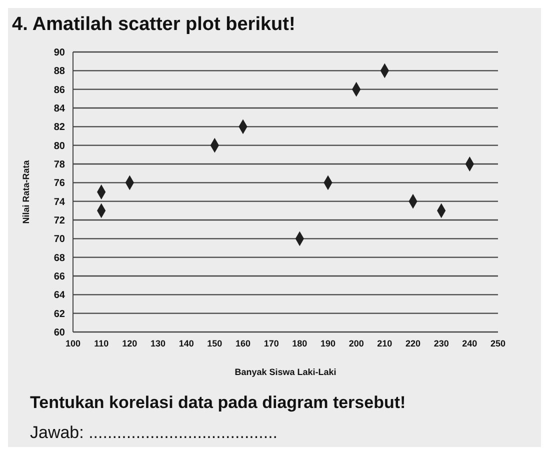 The width and height of the screenshot is (549, 463). What do you see at coordinates (356, 343) in the screenshot?
I see `x-tick-label: 200` at bounding box center [356, 343].